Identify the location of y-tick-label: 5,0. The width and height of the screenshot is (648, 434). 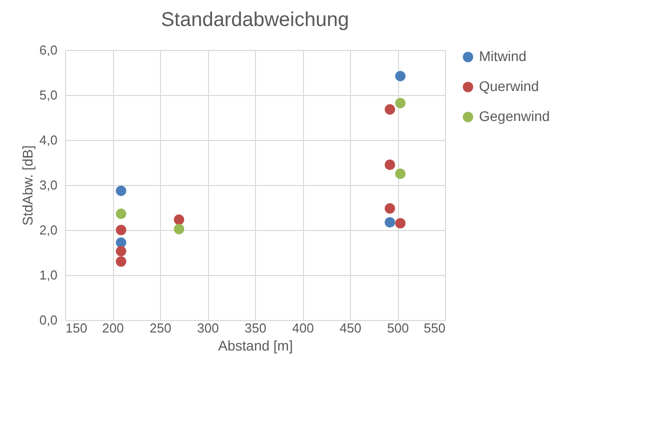
(48, 95).